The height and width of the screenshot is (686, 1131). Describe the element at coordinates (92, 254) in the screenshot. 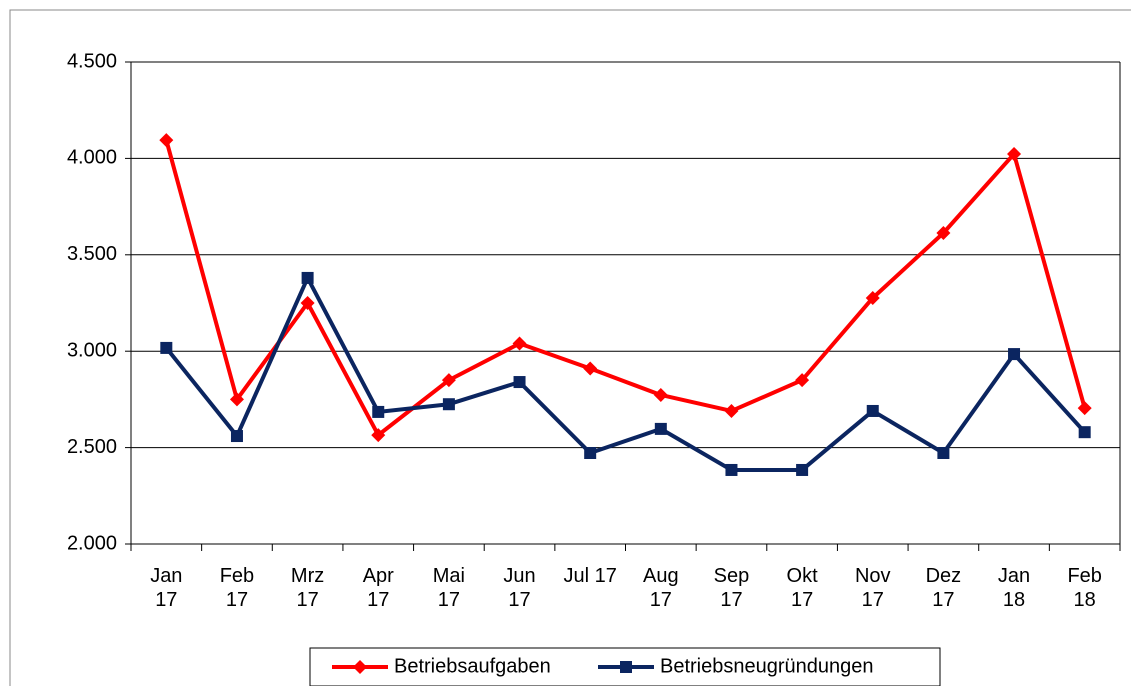

I see `y-tick-label: 3.500` at that location.